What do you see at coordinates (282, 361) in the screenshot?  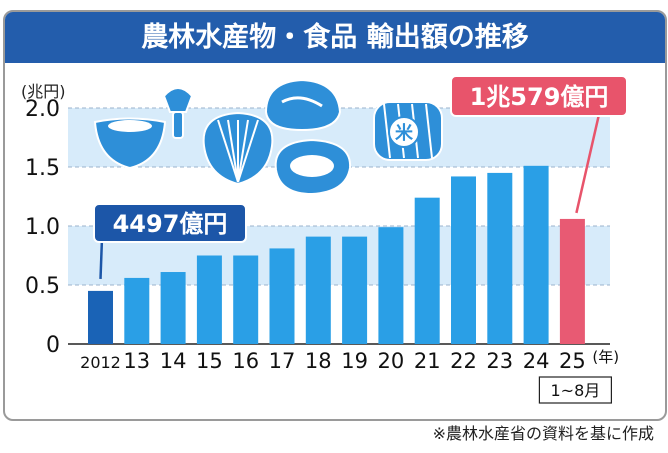 I see `x-tick-label: 17` at bounding box center [282, 361].